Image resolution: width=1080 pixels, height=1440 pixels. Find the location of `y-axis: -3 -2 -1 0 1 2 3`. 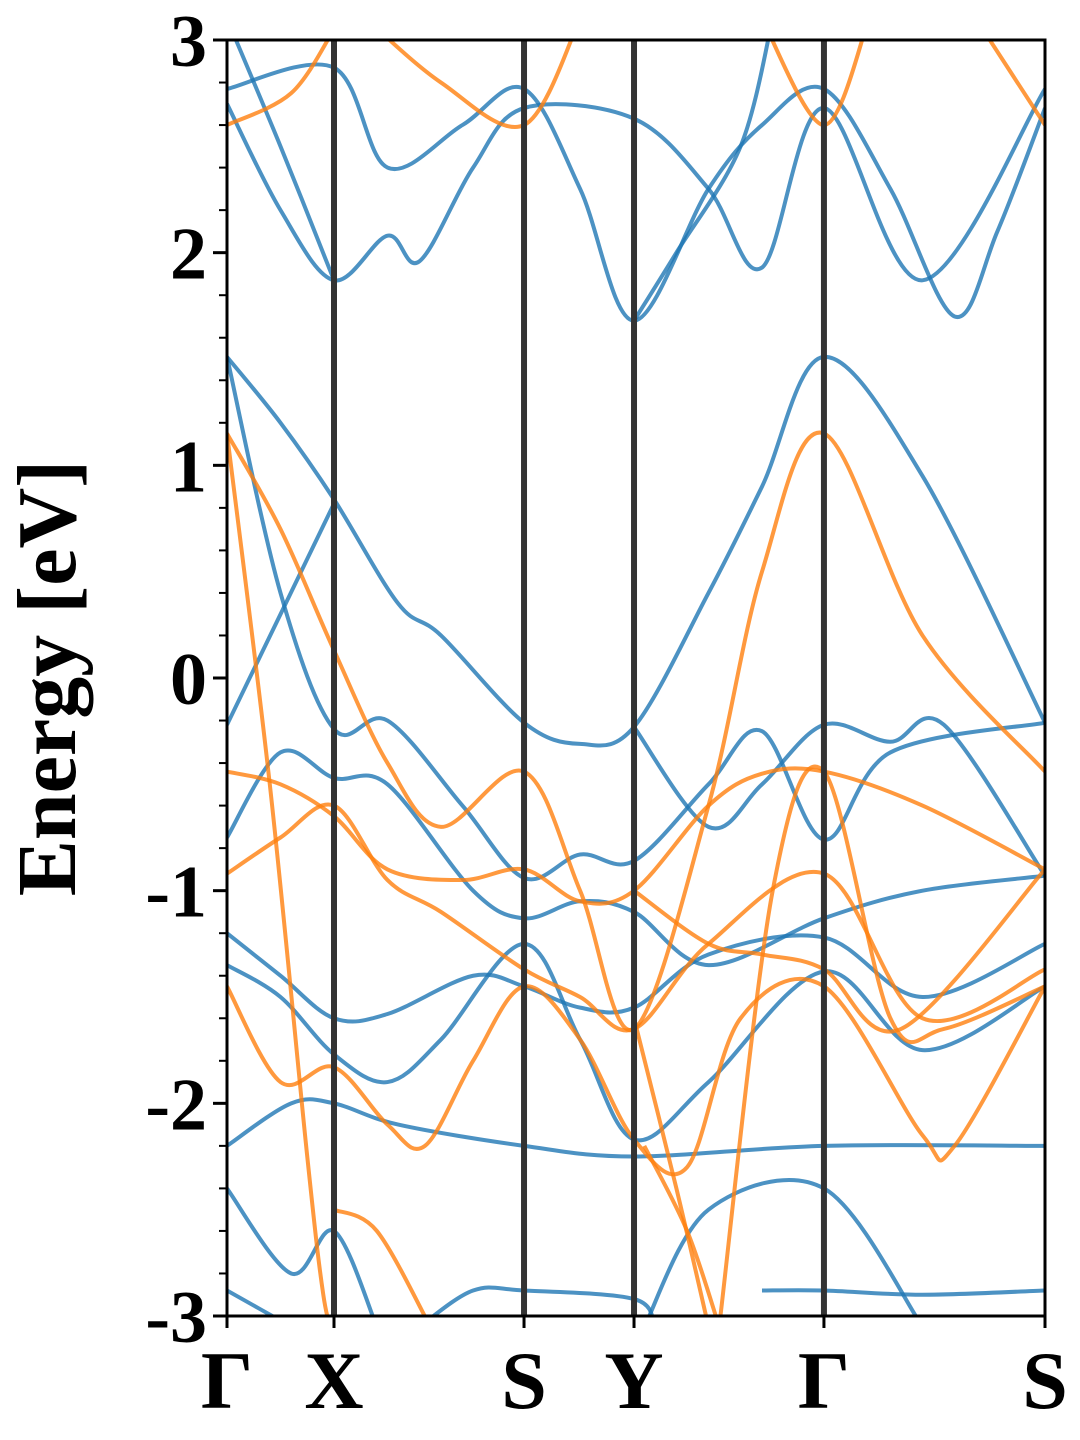

y-axis: -3 -2 -1 0 1 2 3 is located at coordinates (186, 680).